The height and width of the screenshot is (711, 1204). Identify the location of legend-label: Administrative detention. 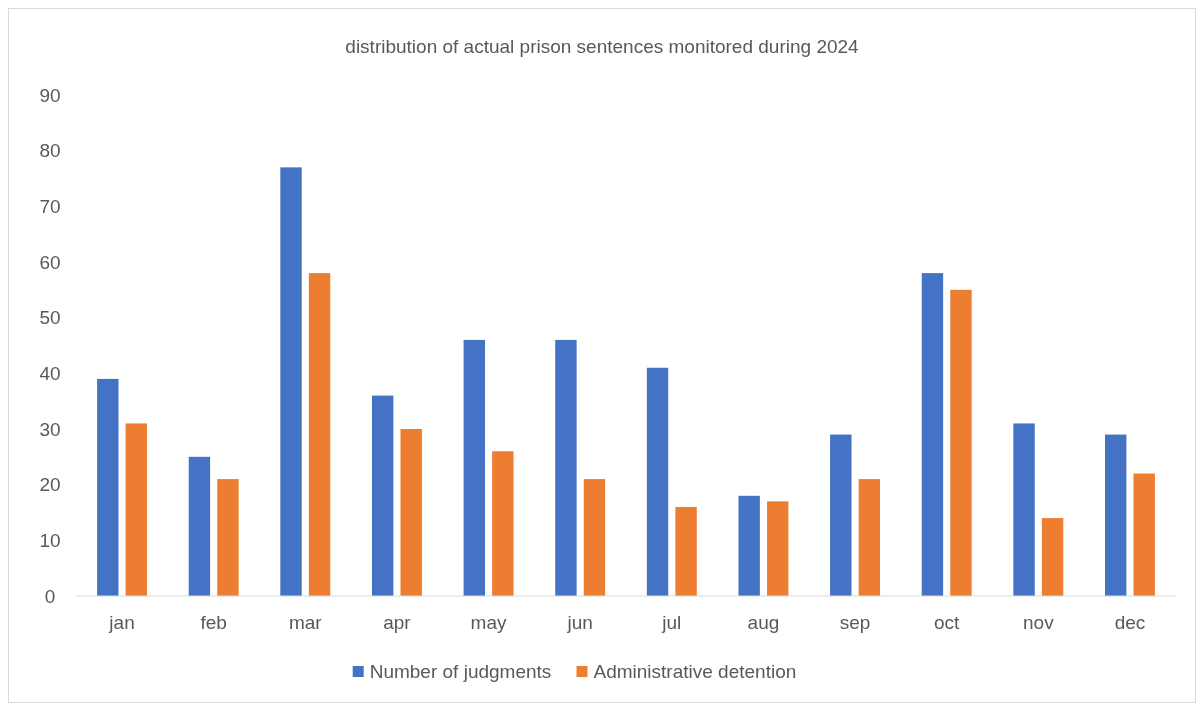
(695, 671).